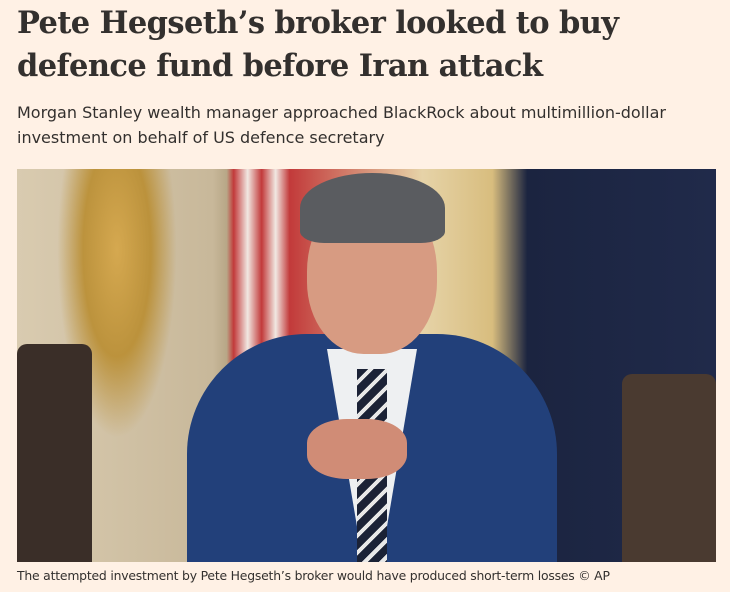  What do you see at coordinates (54, 453) in the screenshot?
I see `chair-left` at bounding box center [54, 453].